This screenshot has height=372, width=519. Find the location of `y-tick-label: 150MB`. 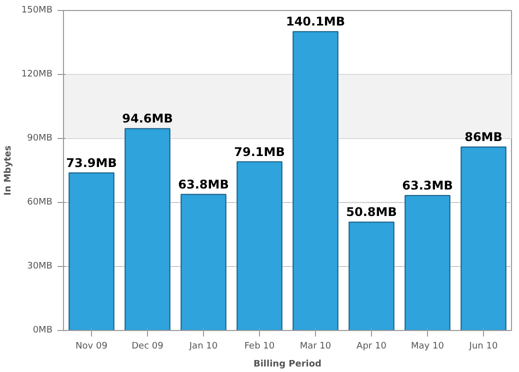

y-tick-label: 150MB is located at coordinates (37, 11).